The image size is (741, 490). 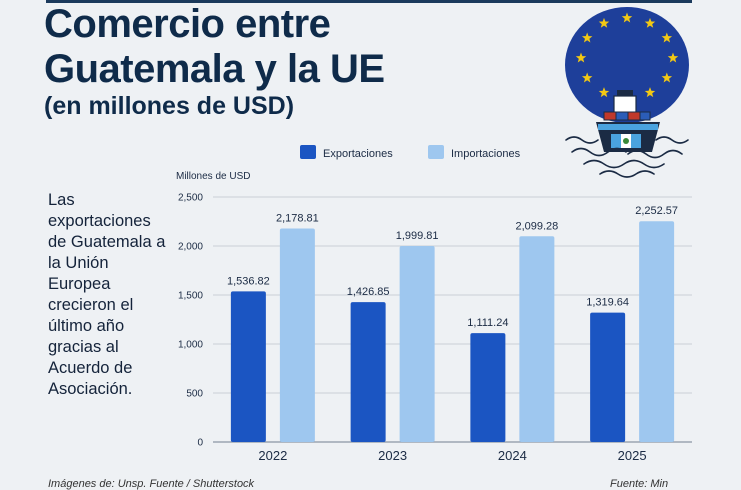 I want to click on bar-importaciones-2025, so click(x=657, y=331).